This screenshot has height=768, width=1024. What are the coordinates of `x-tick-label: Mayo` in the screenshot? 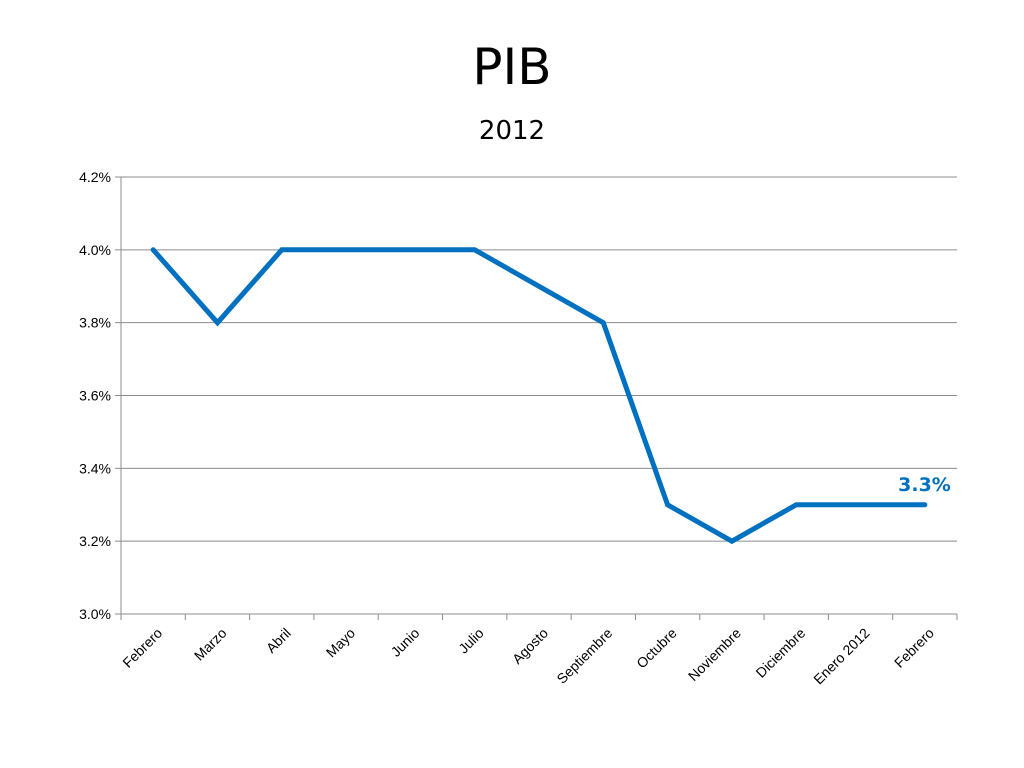 It's located at (341, 643).